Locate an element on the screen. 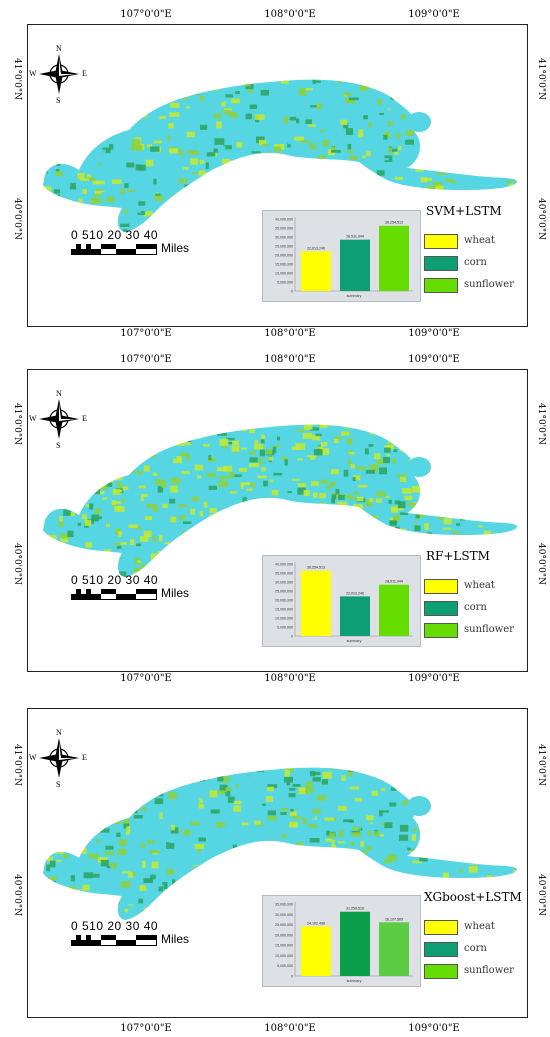  compass-w: W is located at coordinates (33, 73).